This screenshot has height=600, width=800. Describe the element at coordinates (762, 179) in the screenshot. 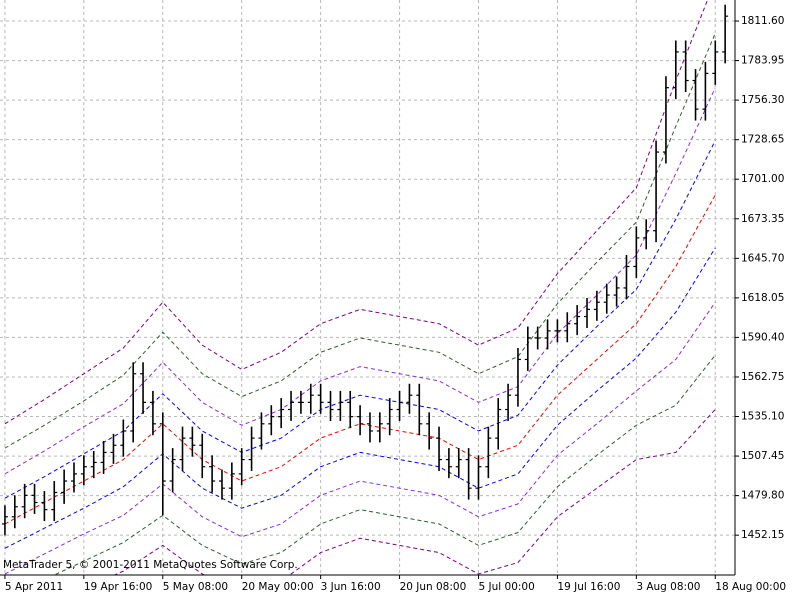

I see `y-tick-label: 1701.00` at that location.